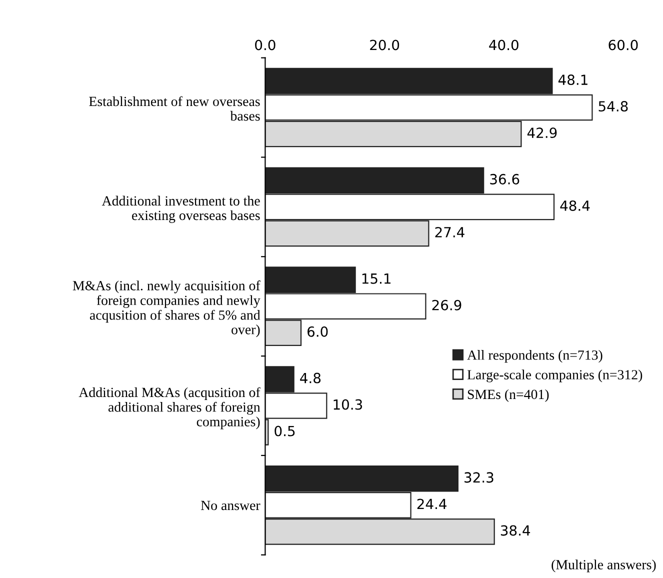  I want to click on data-label: 48.1, so click(573, 80).